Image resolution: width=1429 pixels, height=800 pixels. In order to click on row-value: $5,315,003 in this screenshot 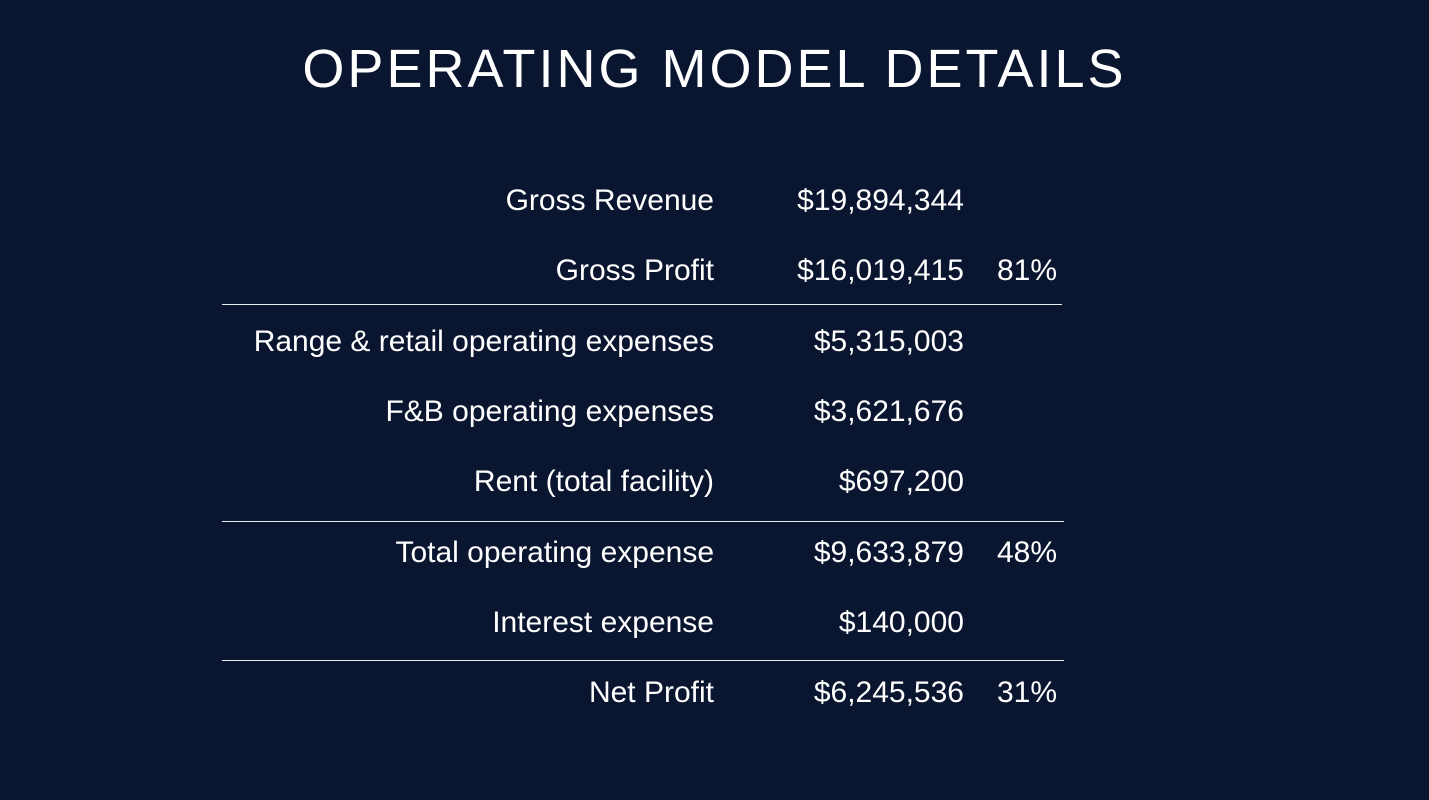, I will do `click(888, 341)`.